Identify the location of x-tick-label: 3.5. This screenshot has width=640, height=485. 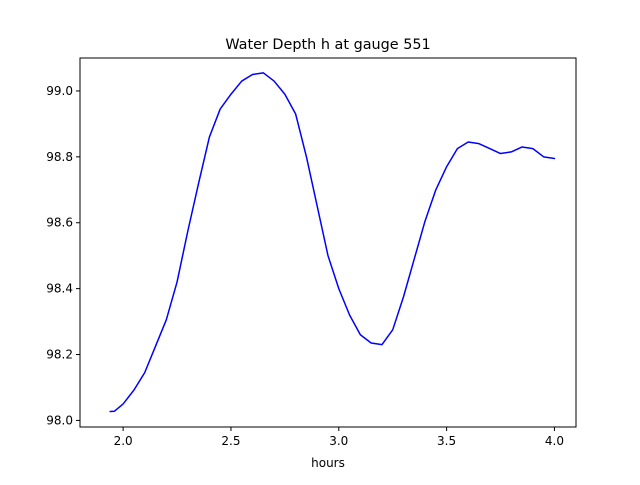
(446, 441).